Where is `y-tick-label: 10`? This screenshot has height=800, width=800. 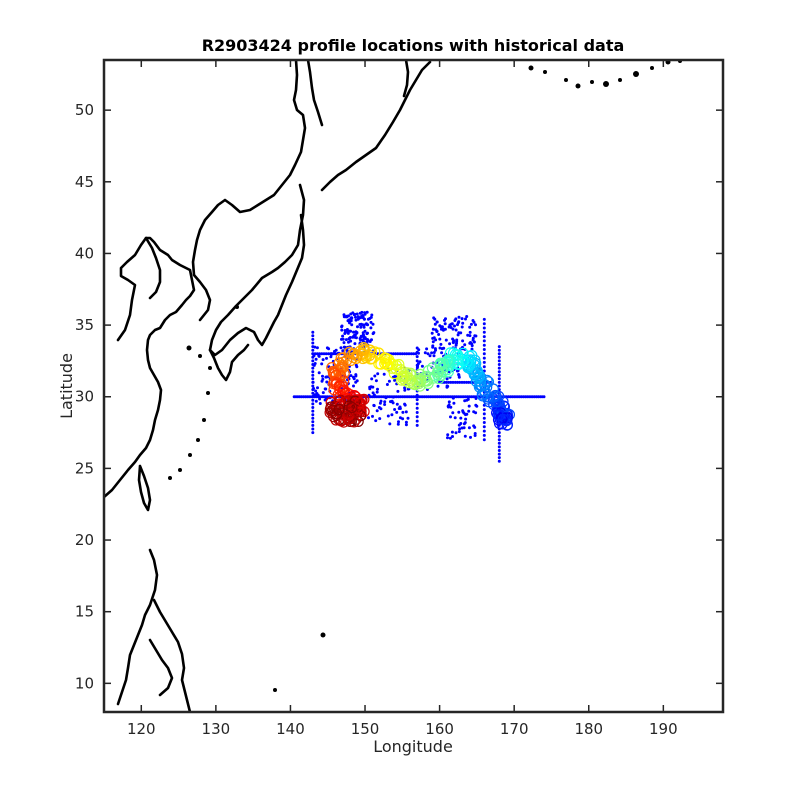 y-tick-label: 10 is located at coordinates (84, 683).